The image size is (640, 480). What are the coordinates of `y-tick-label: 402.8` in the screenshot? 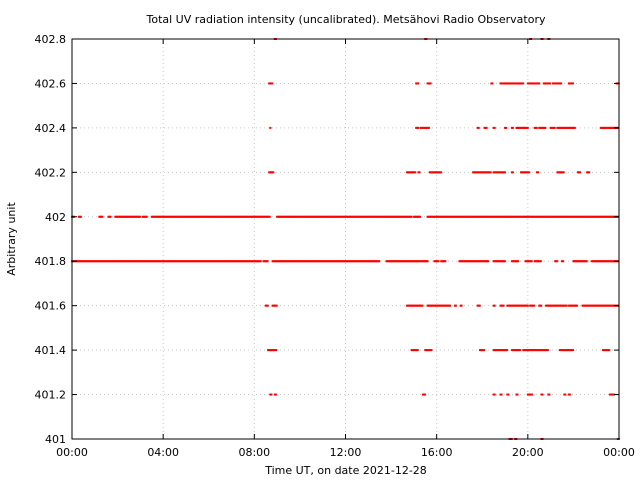 It's located at (51, 39).